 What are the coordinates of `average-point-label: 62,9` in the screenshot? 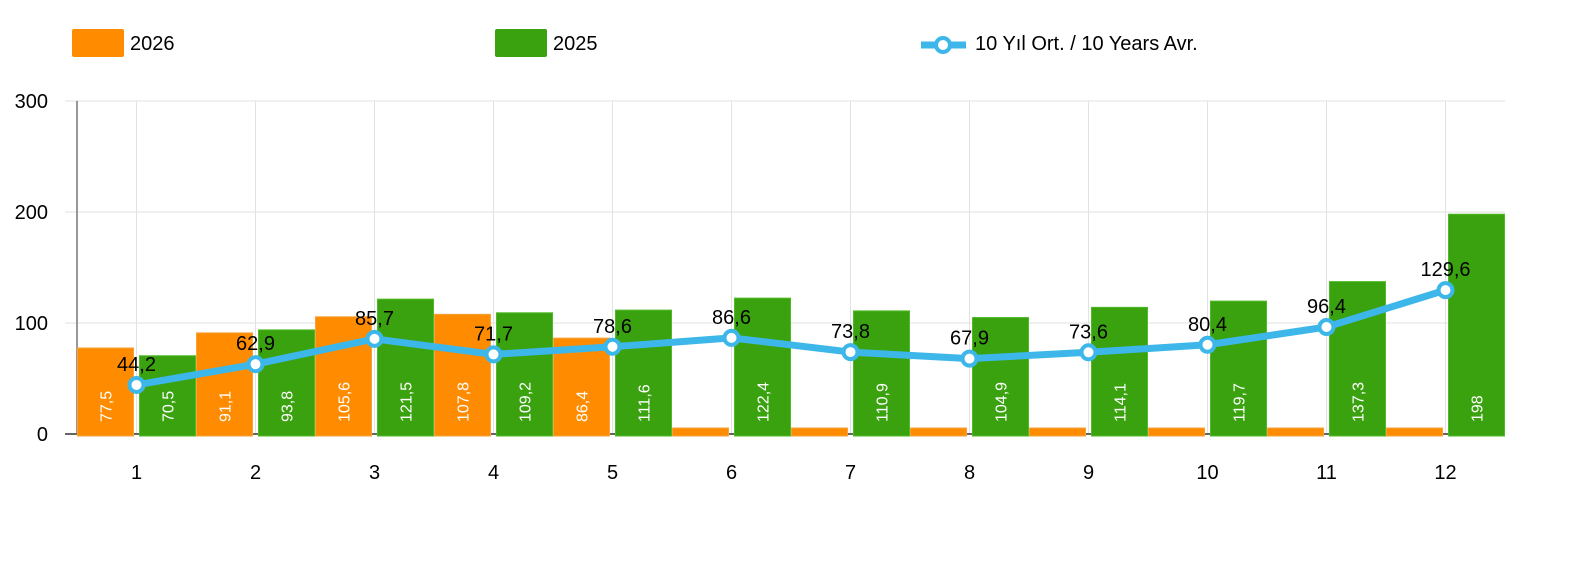 It's located at (255, 344).